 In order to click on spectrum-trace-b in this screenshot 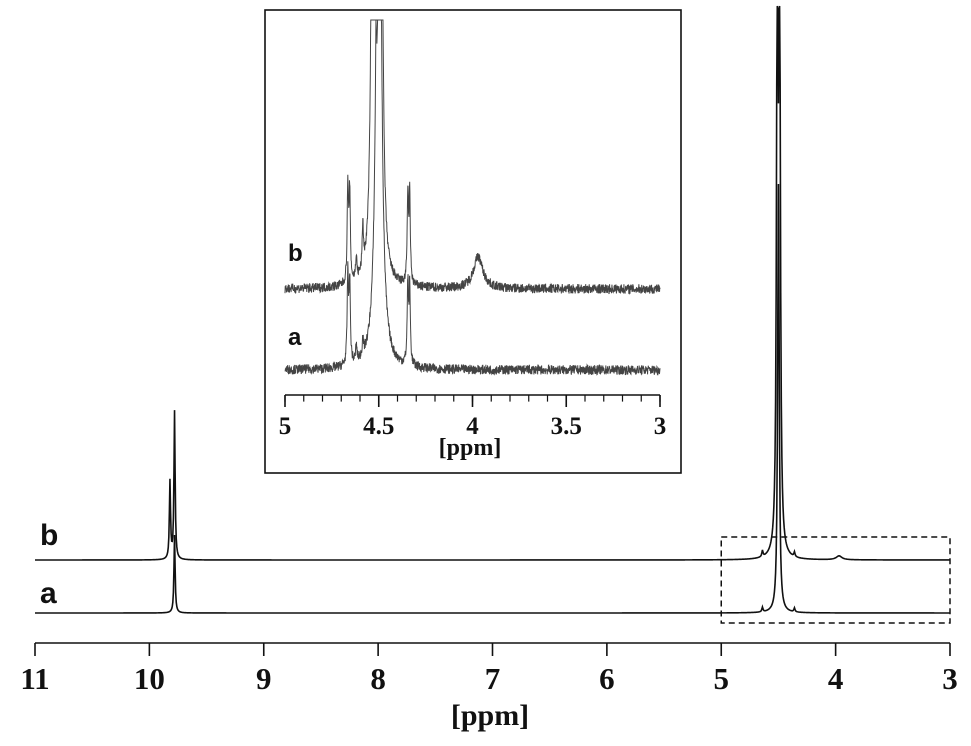, I will do `click(472, 157)`.